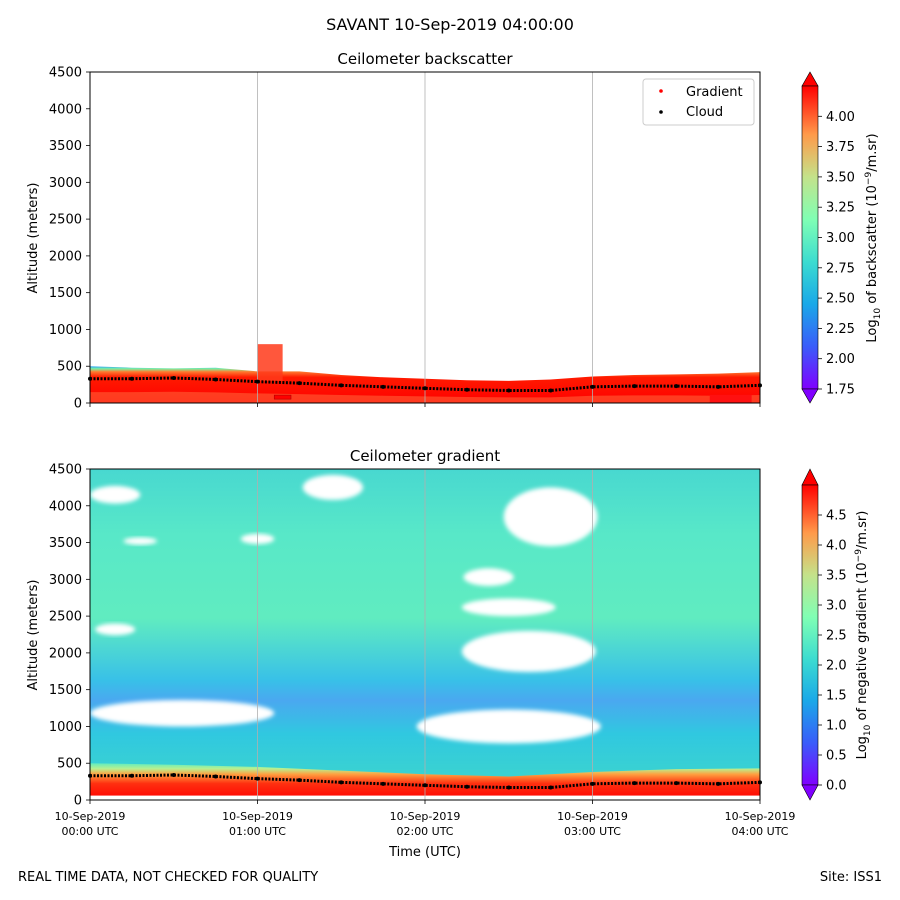 This screenshot has height=900, width=900. I want to click on legend-gradient-marker, so click(661, 91).